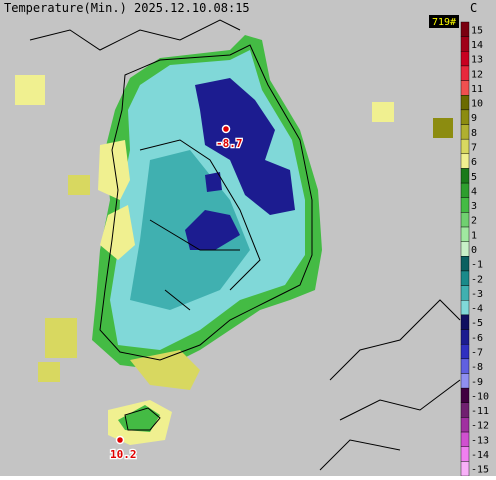 This screenshot has height=480, width=496. Describe the element at coordinates (477, 265) in the screenshot. I see `scale-label: -1` at that location.